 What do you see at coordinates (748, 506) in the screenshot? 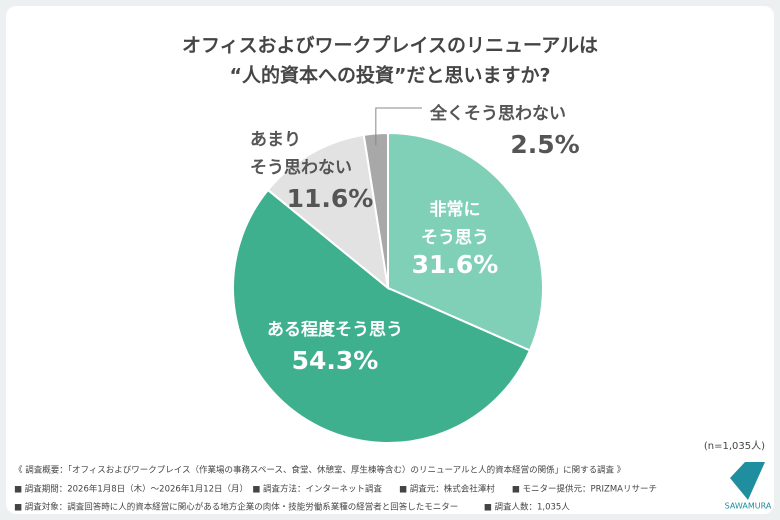
I see `logo: SAWAMURA` at bounding box center [748, 506].